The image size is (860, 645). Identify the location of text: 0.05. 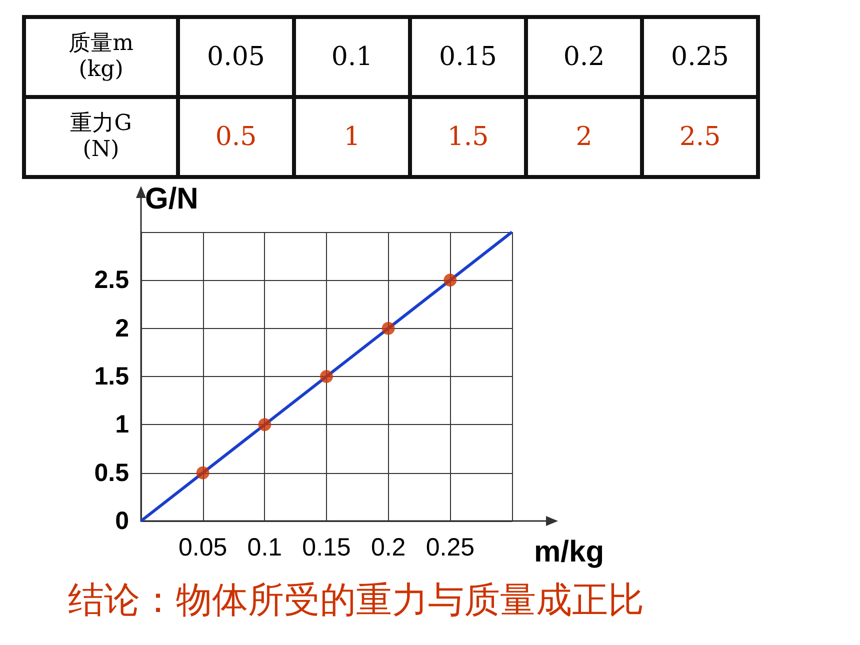
(236, 57).